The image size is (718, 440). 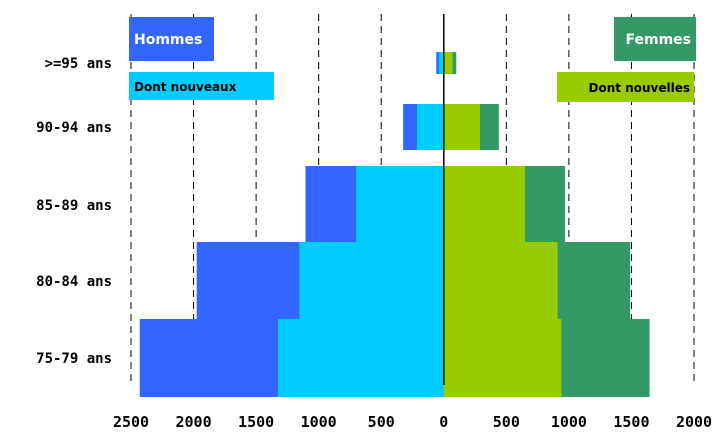 What do you see at coordinates (131, 422) in the screenshot?
I see `x-tick-label: 2500` at bounding box center [131, 422].